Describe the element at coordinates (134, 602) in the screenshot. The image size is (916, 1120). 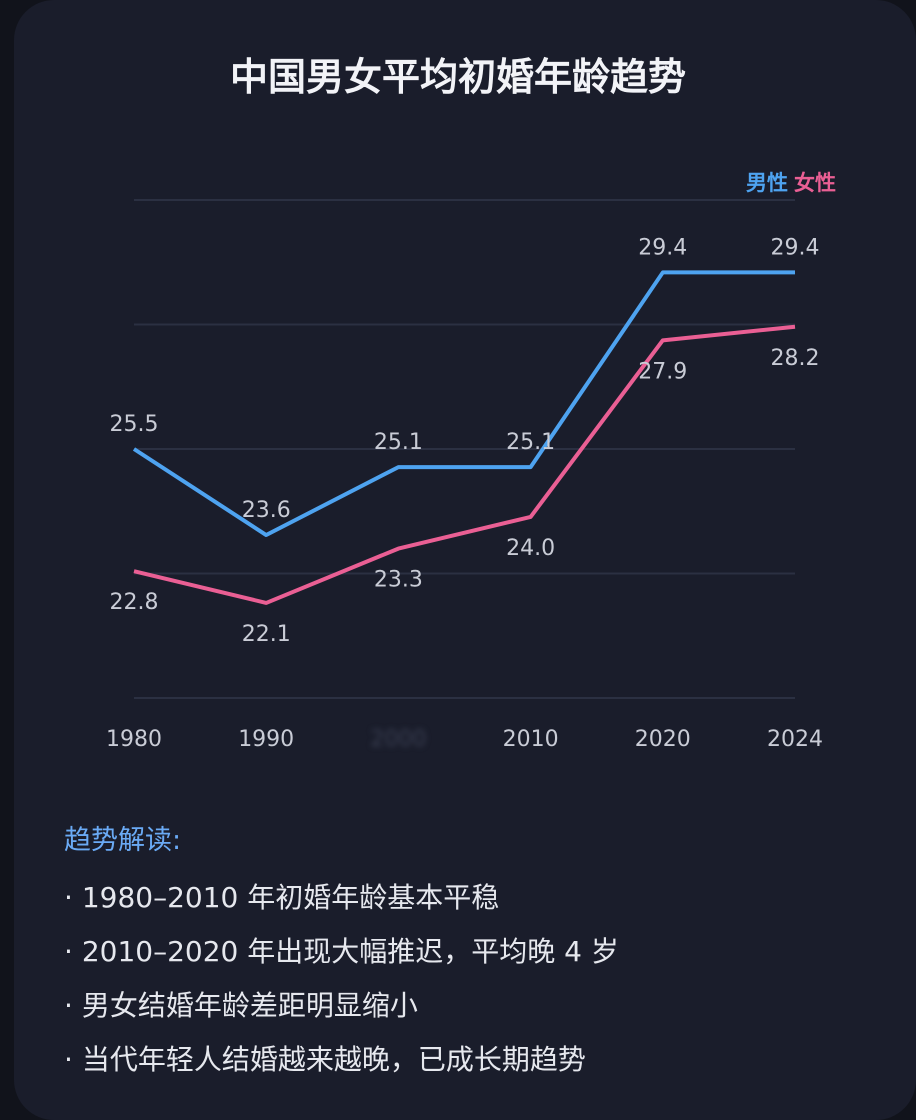
I see `data-label: 22.8` at that location.